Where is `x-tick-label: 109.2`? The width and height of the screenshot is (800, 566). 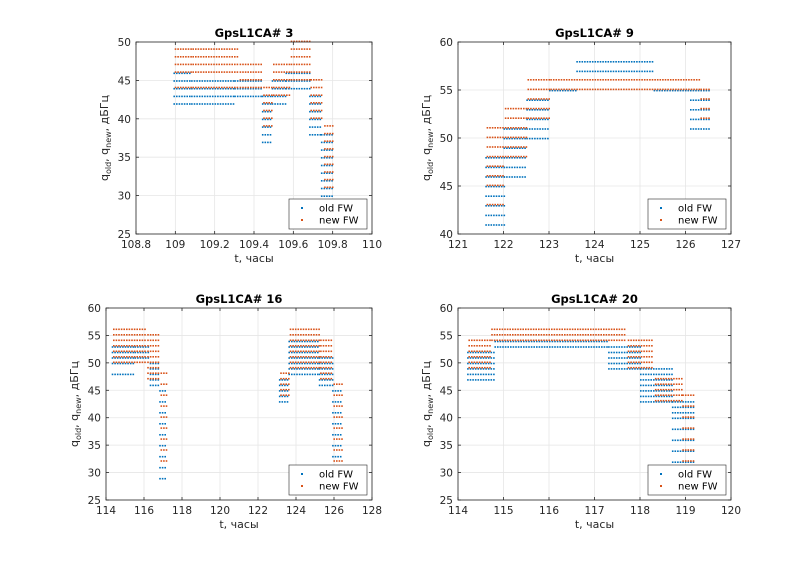
x-tick-label: 109.2 is located at coordinates (215, 245).